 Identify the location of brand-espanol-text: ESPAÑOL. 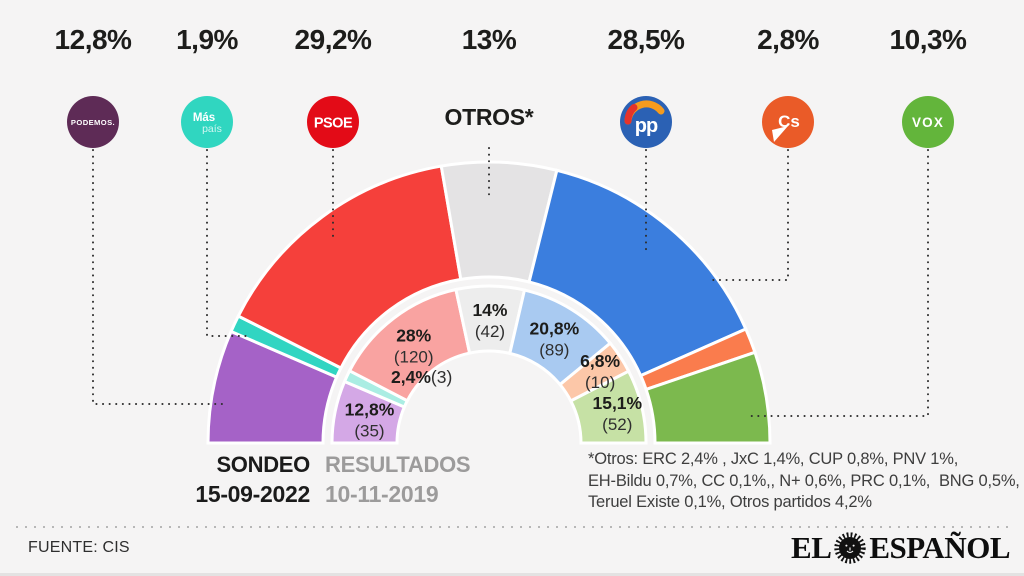
(939, 547).